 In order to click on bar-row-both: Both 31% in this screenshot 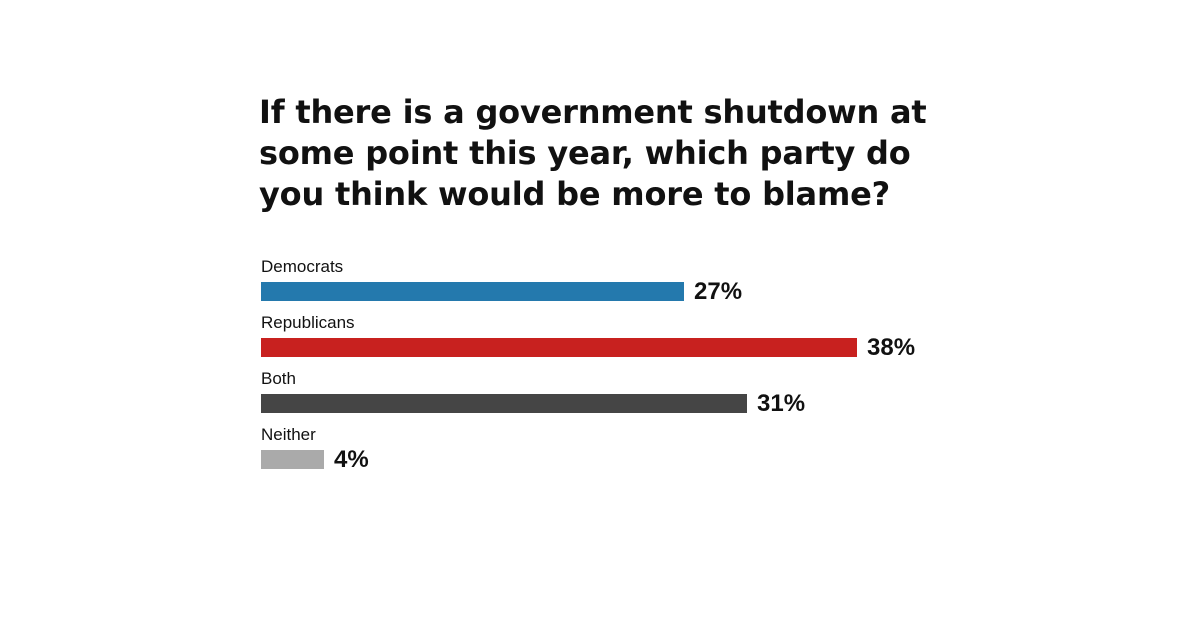, I will do `click(611, 394)`.